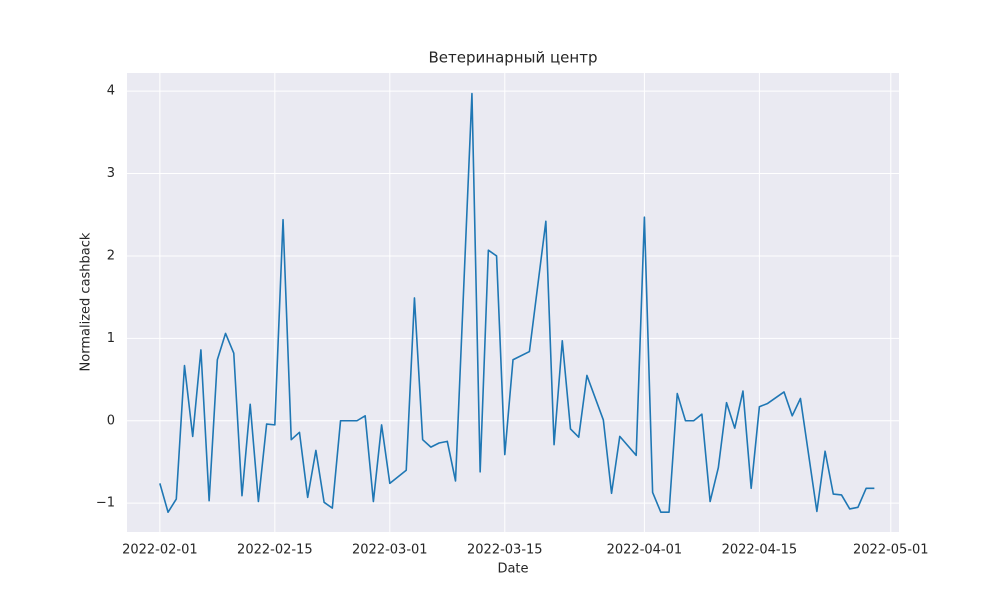  Describe the element at coordinates (513, 58) in the screenshot. I see `chart-title: Ветеринарный центр` at that location.